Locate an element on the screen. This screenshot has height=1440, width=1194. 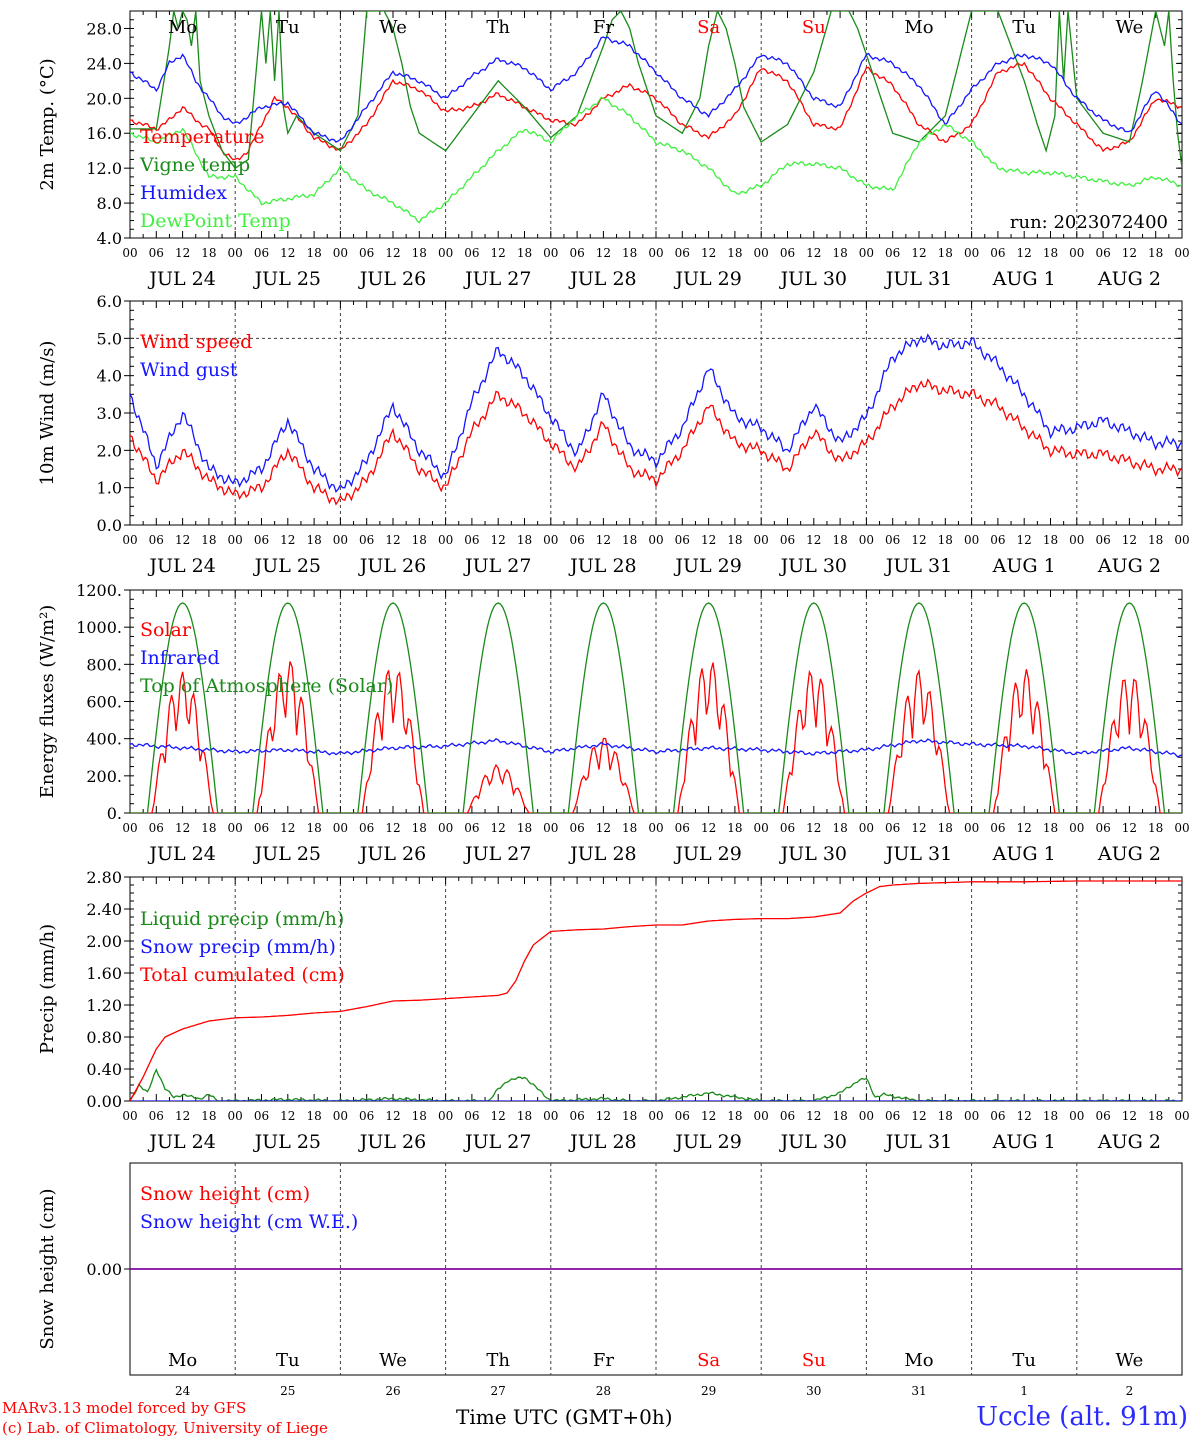
weekday-label: Su is located at coordinates (814, 27).